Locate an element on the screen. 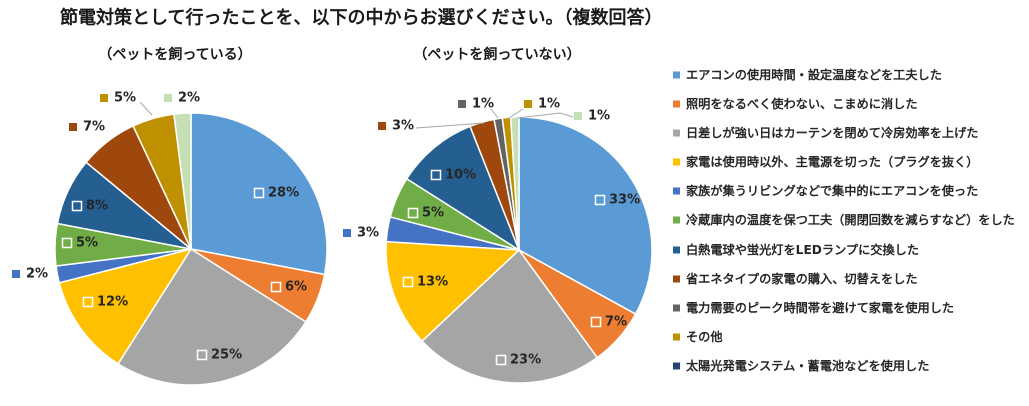 This screenshot has width=1029, height=406. legend-label: 家電は使用時以外、主電源を切った（プラグを抜く） is located at coordinates (832, 161).